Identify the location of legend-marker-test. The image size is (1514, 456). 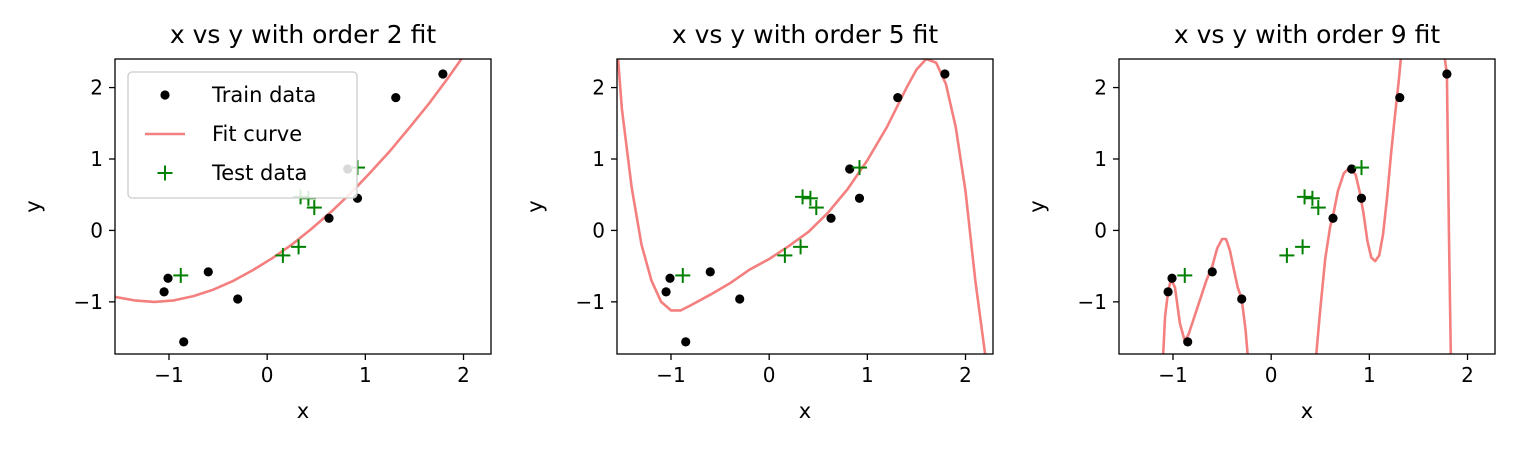
(165, 173).